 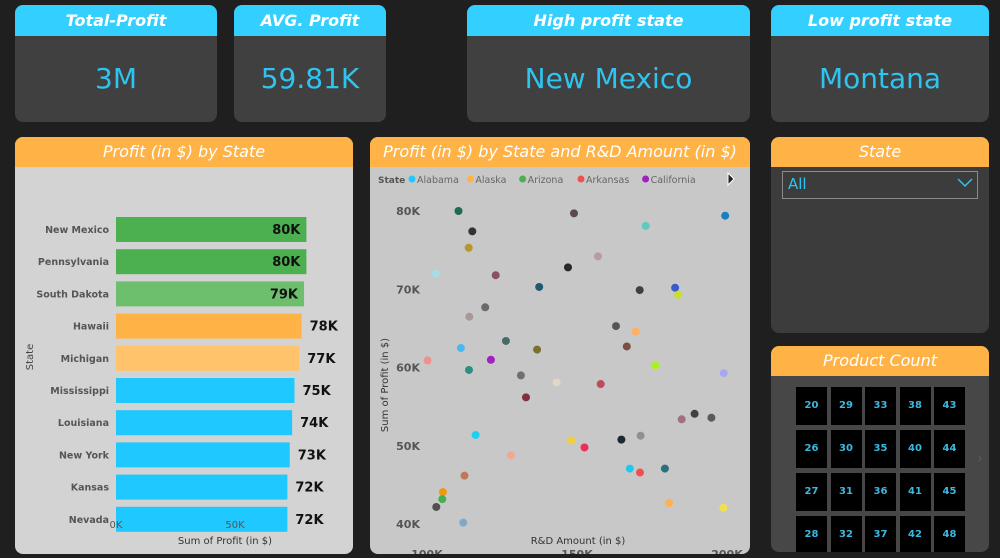 I want to click on product-count-cell: 30, so click(x=846, y=449).